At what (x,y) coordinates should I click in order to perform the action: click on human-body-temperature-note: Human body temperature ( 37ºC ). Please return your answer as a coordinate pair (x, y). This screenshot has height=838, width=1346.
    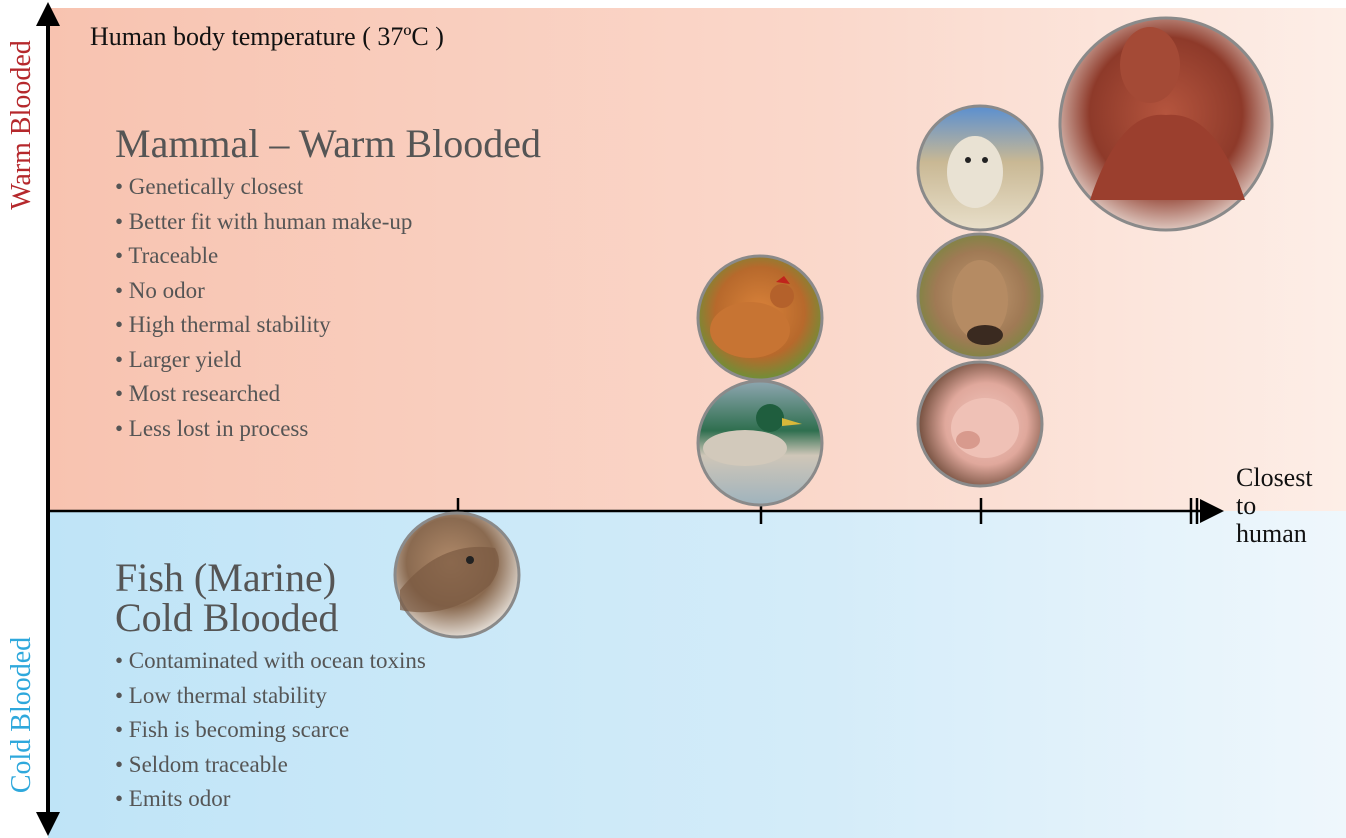
    Looking at the image, I should click on (267, 36).